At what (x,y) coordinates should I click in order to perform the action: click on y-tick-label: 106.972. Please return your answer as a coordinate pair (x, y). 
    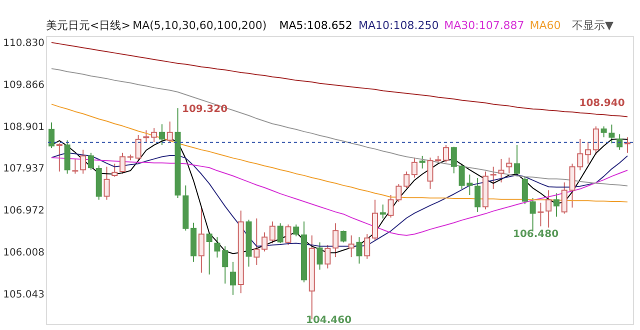
    Looking at the image, I should click on (23, 211).